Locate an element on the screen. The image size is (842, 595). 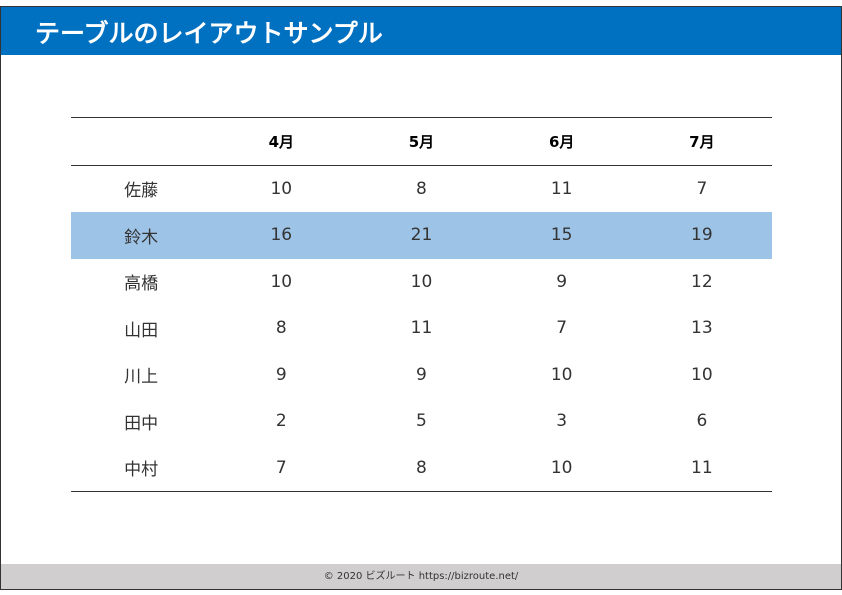
table-cell: 5 is located at coordinates (421, 421).